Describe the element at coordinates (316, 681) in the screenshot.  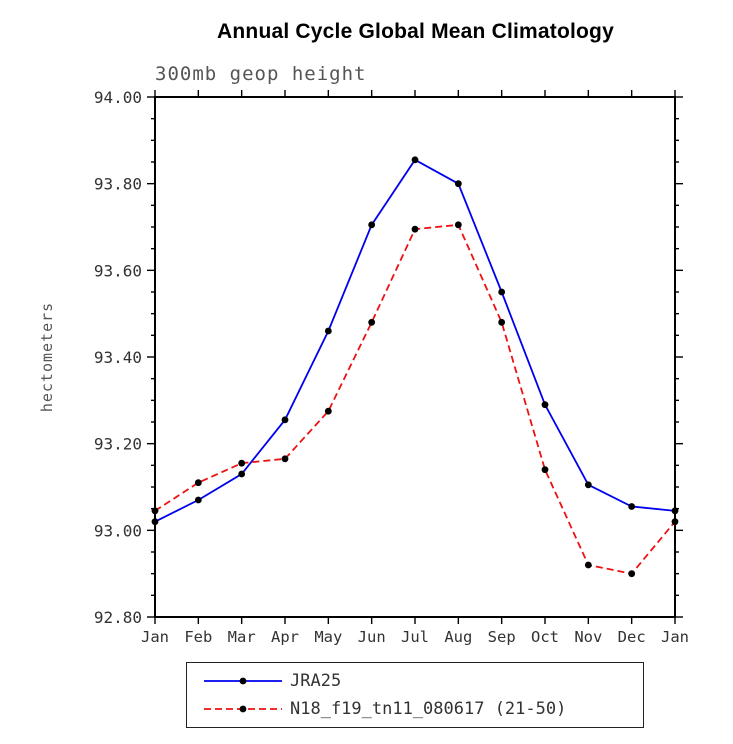
I see `legend-label-jra25: JRA25` at that location.